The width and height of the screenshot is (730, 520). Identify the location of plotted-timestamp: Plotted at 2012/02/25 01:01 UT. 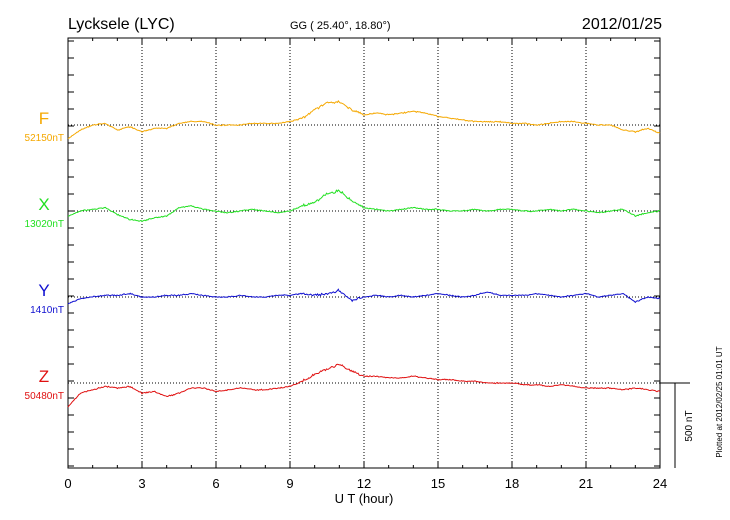
(719, 401).